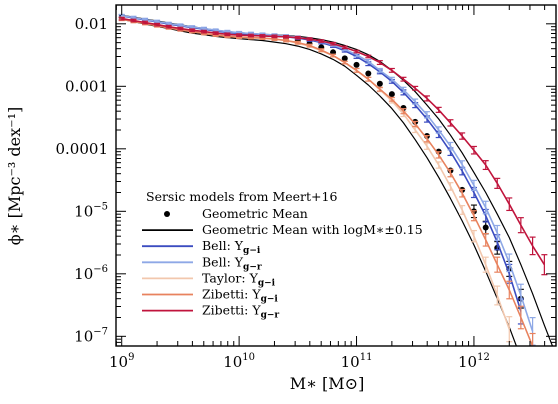 This screenshot has height=404, width=558. I want to click on x-tick-label: 1012, so click(474, 361).